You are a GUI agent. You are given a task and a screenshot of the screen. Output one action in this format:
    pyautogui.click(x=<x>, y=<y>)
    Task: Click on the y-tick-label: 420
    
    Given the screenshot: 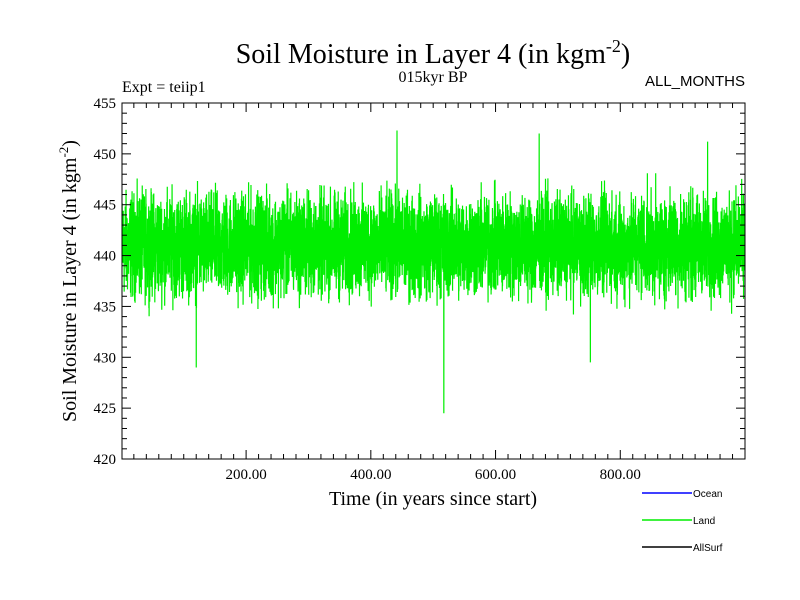 What is the action you would take?
    pyautogui.click(x=105, y=460)
    